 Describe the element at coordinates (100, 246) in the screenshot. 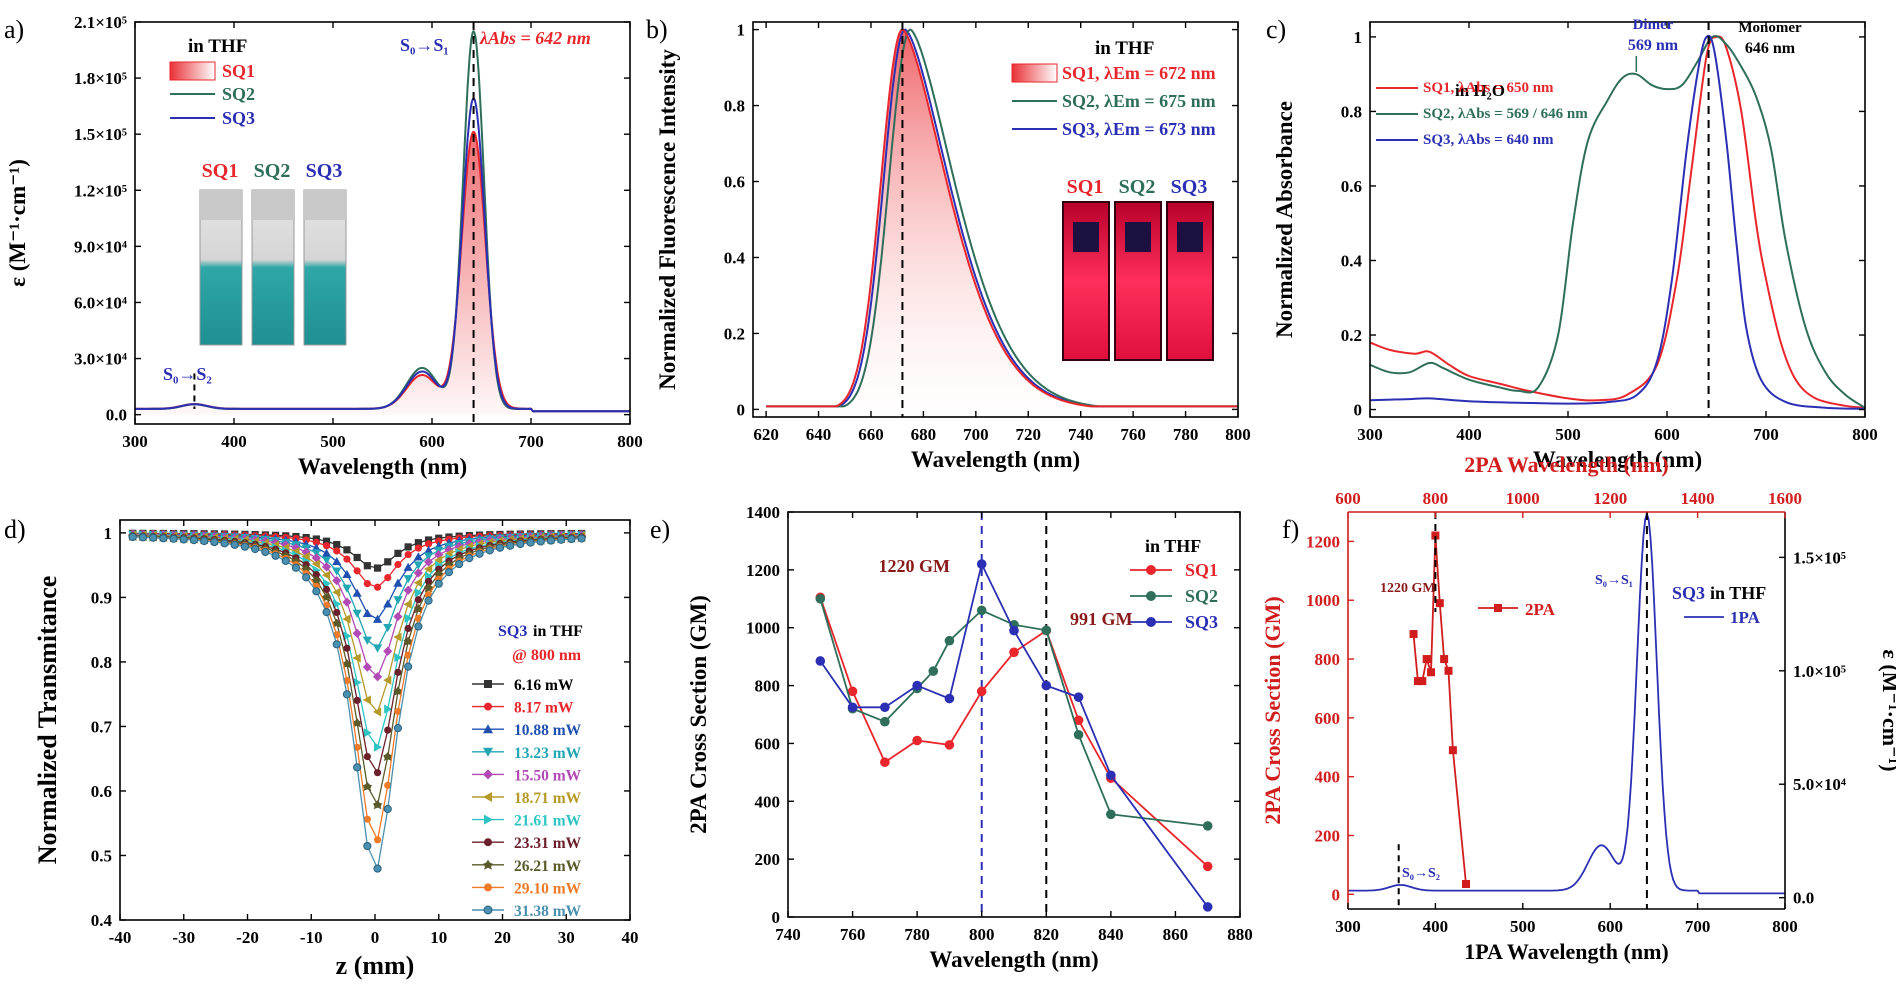

I see `y-tick-label: 9.0×10⁴` at that location.